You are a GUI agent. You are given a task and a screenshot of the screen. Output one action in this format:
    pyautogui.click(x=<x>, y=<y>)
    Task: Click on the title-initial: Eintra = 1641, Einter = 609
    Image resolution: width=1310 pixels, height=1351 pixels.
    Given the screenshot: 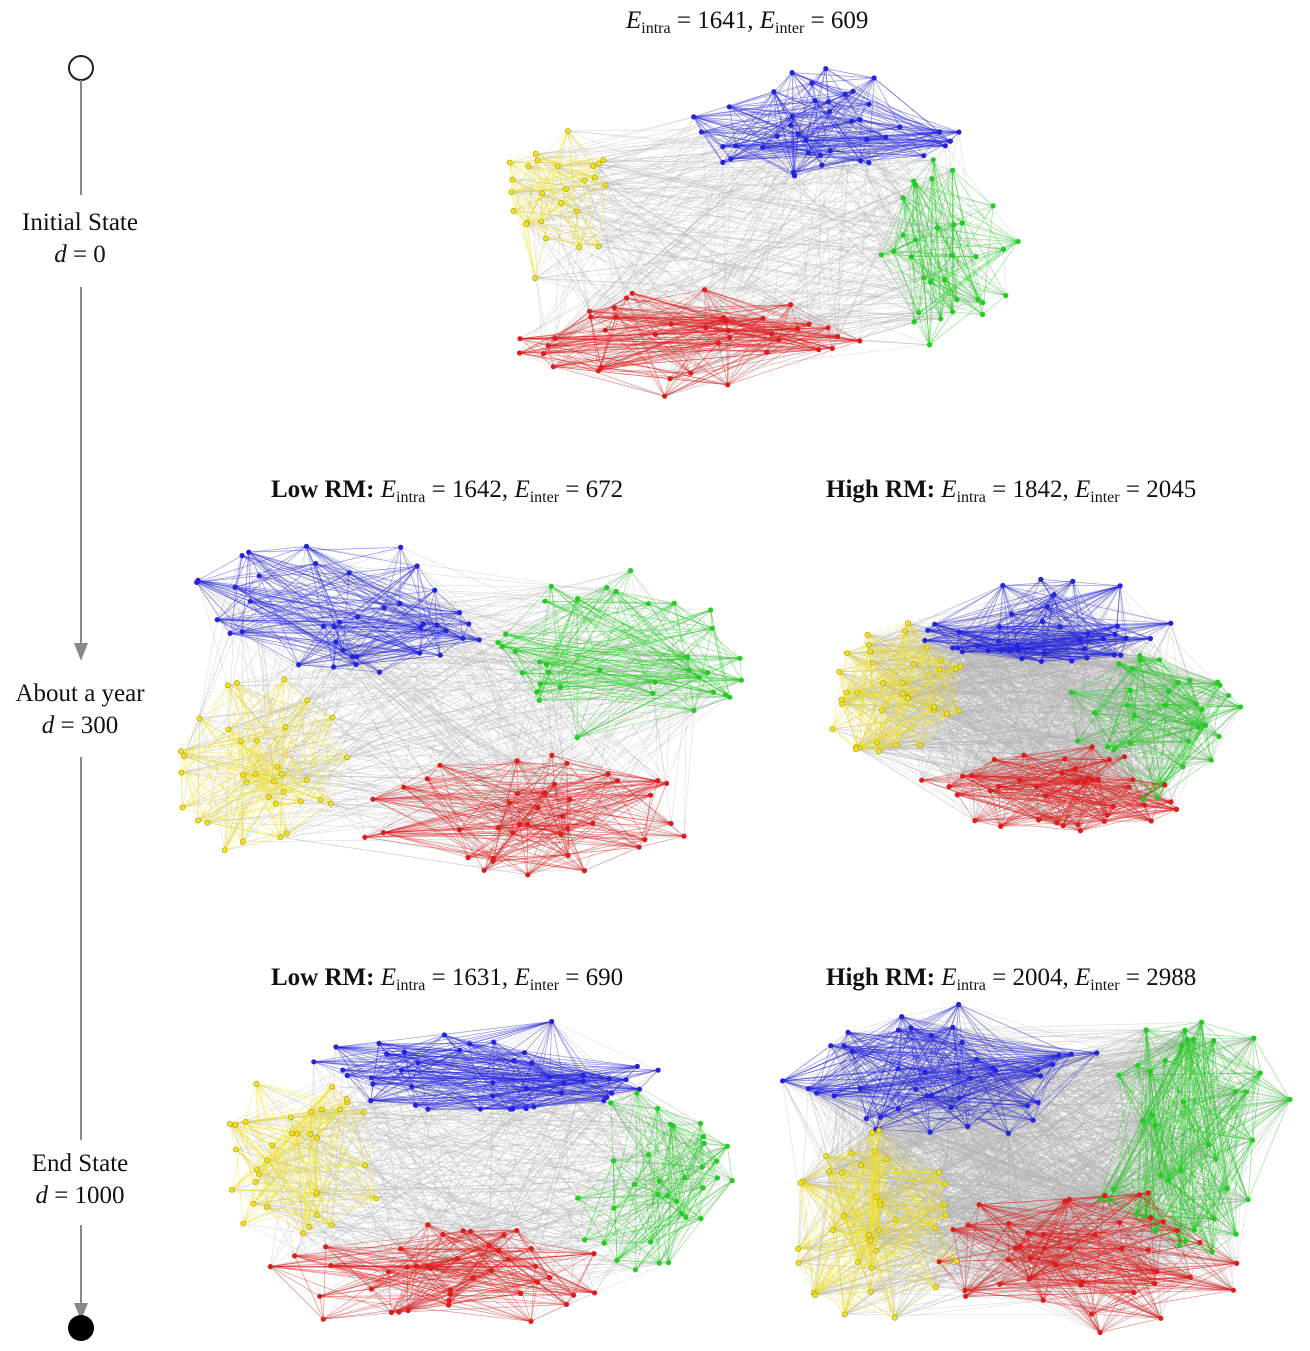 What is the action you would take?
    pyautogui.click(x=747, y=22)
    